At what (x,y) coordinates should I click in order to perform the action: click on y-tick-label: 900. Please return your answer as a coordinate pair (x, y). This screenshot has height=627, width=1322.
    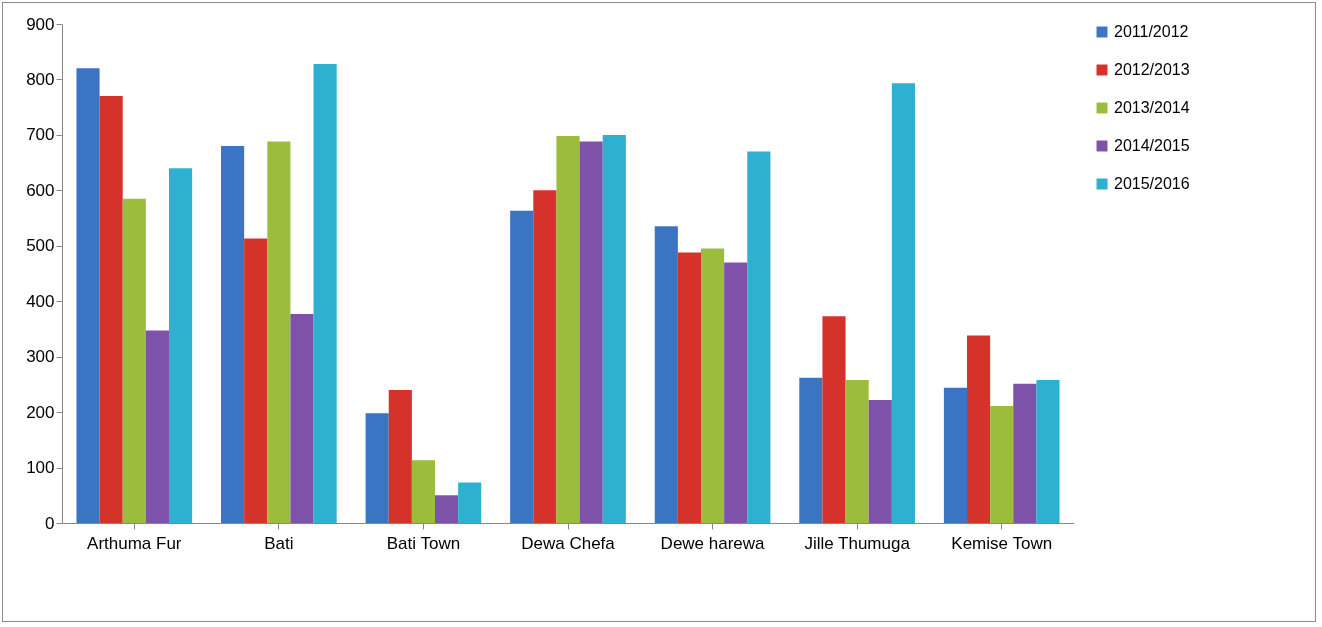
    Looking at the image, I should click on (40, 24).